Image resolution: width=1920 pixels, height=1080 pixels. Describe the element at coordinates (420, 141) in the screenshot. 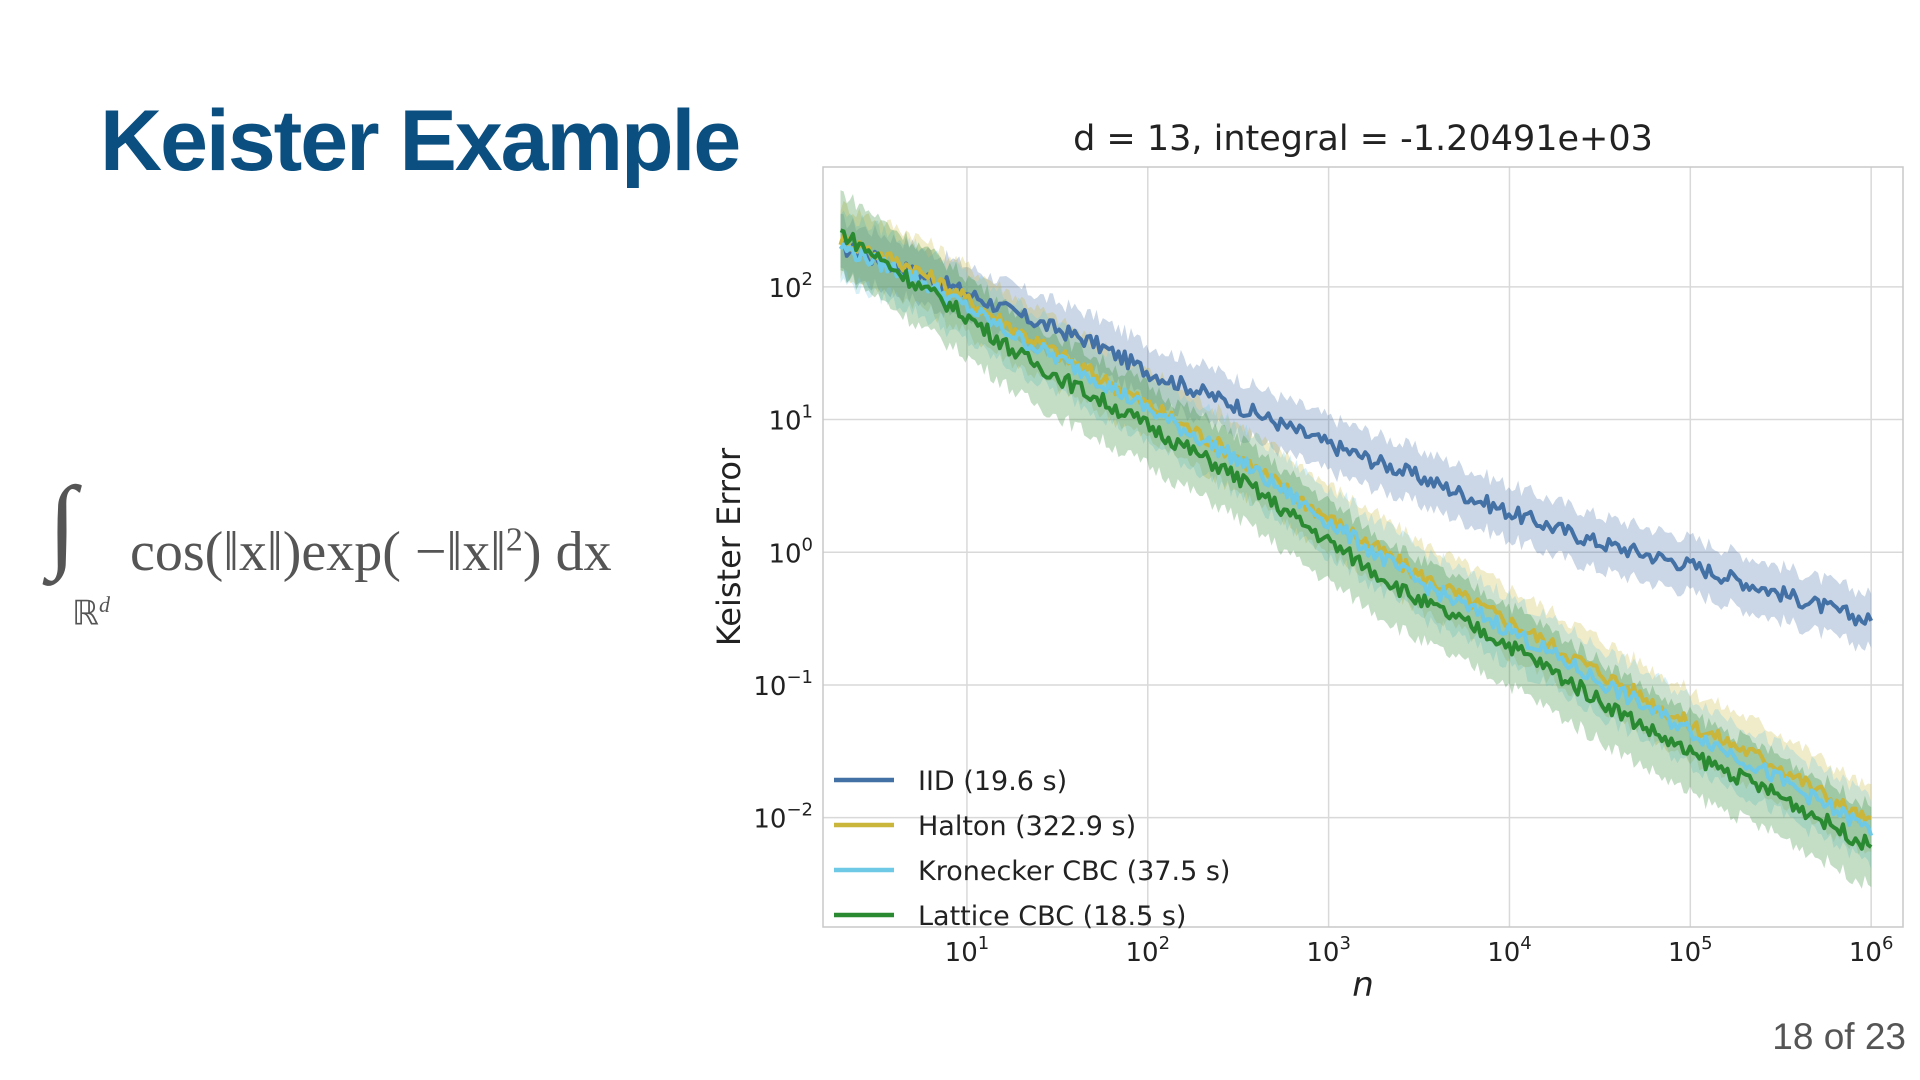

I see `slide-title: Keister Example` at that location.